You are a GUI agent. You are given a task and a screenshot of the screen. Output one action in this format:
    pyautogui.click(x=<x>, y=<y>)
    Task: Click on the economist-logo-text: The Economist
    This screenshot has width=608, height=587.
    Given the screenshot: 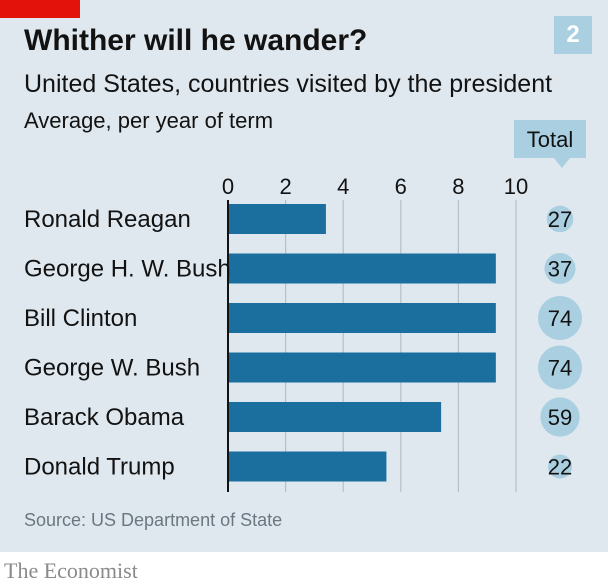 What is the action you would take?
    pyautogui.click(x=71, y=570)
    